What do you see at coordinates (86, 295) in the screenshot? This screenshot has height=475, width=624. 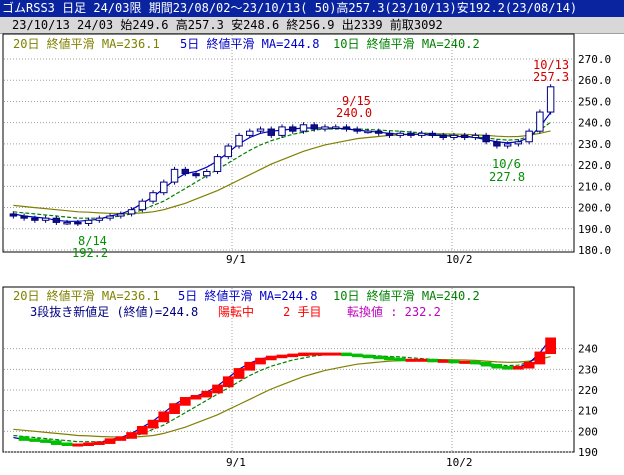 I see `legend-bottom-ma20: 20日 終値平滑 MA=236.1` at bounding box center [86, 295].